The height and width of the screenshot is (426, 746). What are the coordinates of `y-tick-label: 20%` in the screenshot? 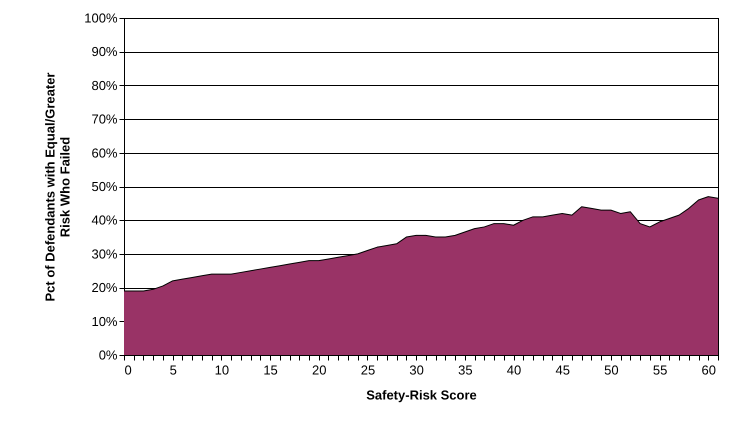 It's located at (104, 288).